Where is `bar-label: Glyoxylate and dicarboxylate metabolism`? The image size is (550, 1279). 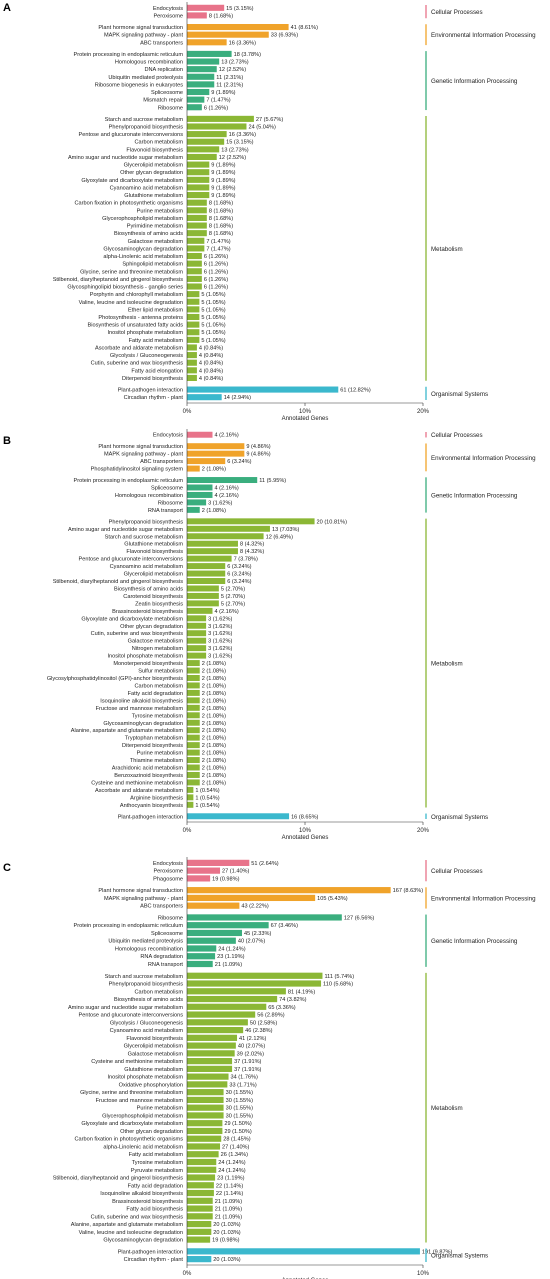
bar-label: Glyoxylate and dicarboxylate metabolism is located at coordinates (132, 181).